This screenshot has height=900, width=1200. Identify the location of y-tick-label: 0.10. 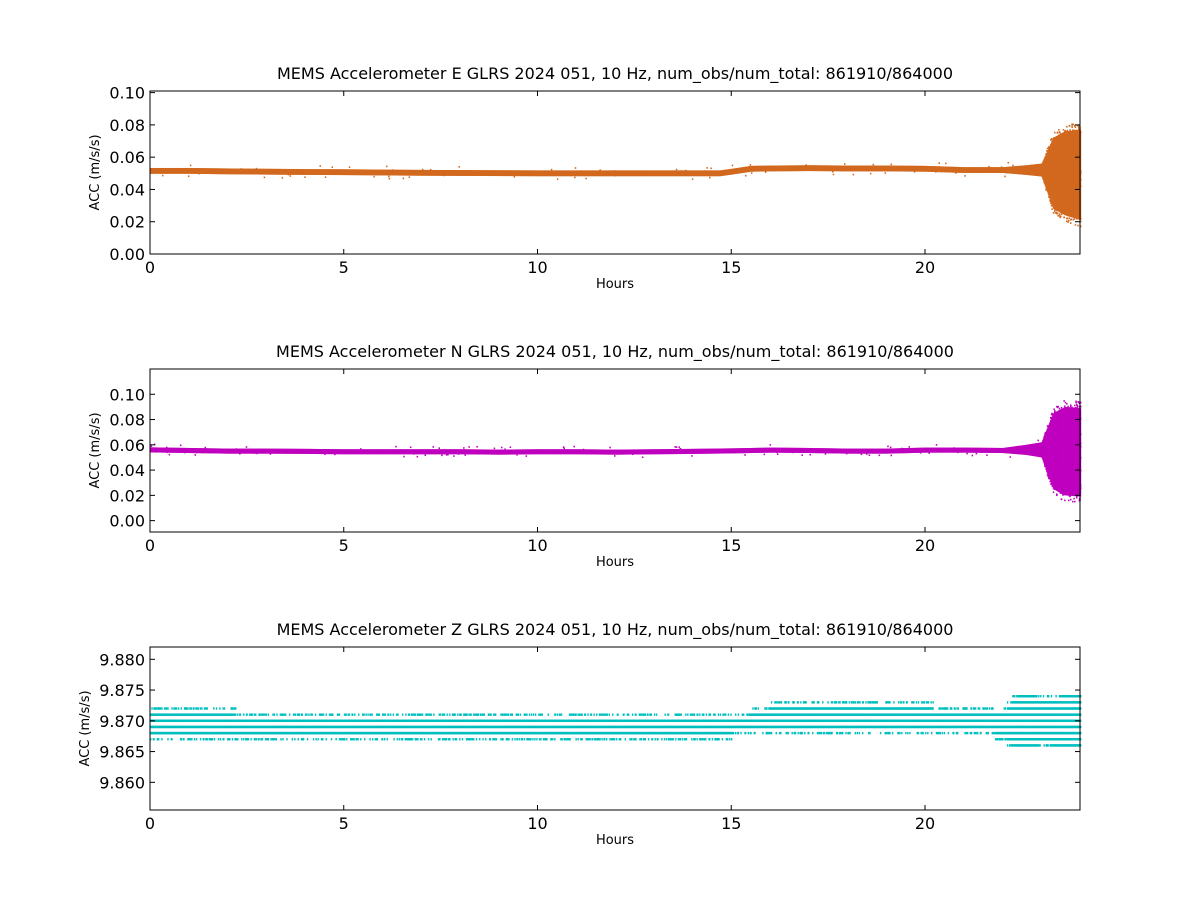
(127, 93).